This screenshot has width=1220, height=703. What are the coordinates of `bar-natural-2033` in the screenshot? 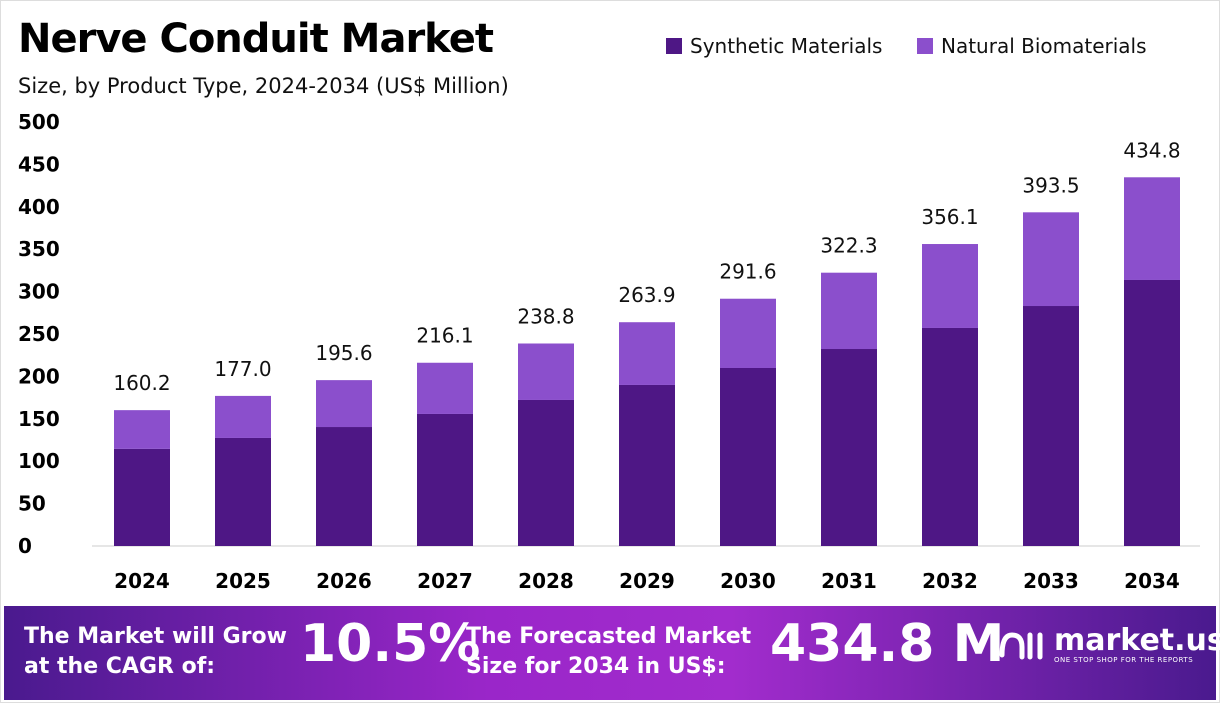 It's located at (1051, 259).